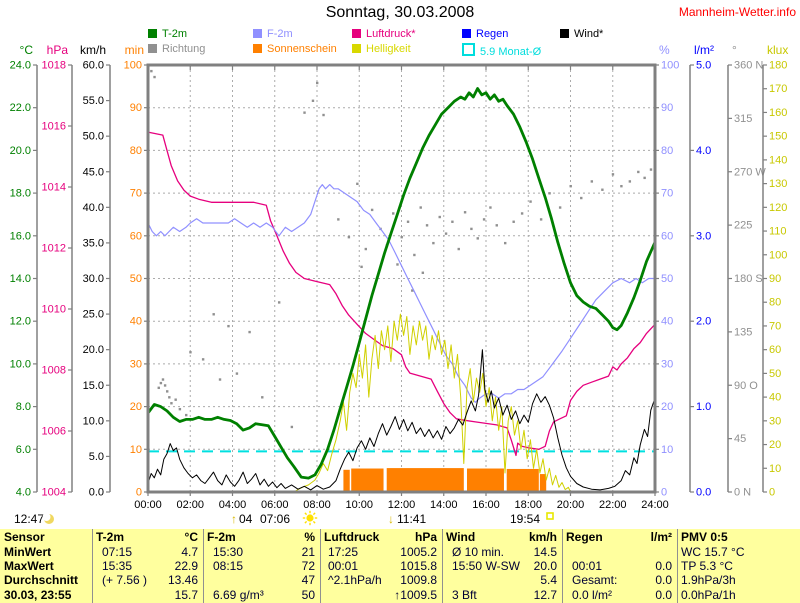  What do you see at coordinates (748, 279) in the screenshot?
I see `svg-text: 180 S` at bounding box center [748, 279].